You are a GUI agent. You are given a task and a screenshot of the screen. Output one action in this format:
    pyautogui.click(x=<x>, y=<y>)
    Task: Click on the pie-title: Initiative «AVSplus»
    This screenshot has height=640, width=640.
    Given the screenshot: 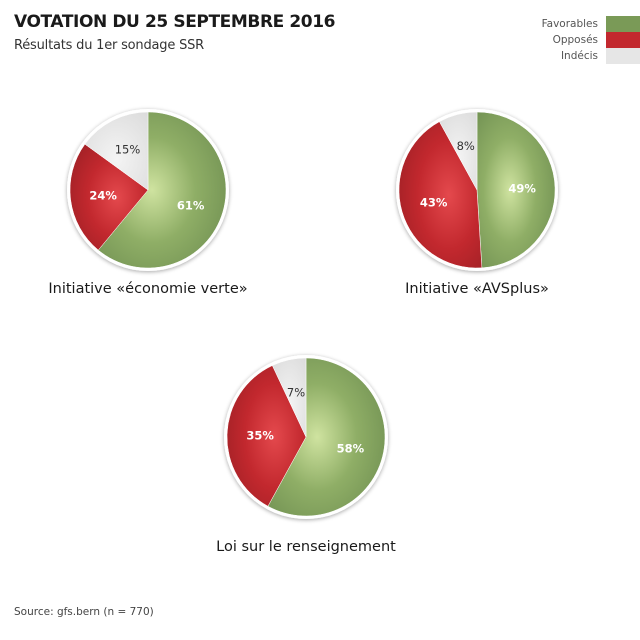 What is the action you would take?
    pyautogui.click(x=477, y=289)
    